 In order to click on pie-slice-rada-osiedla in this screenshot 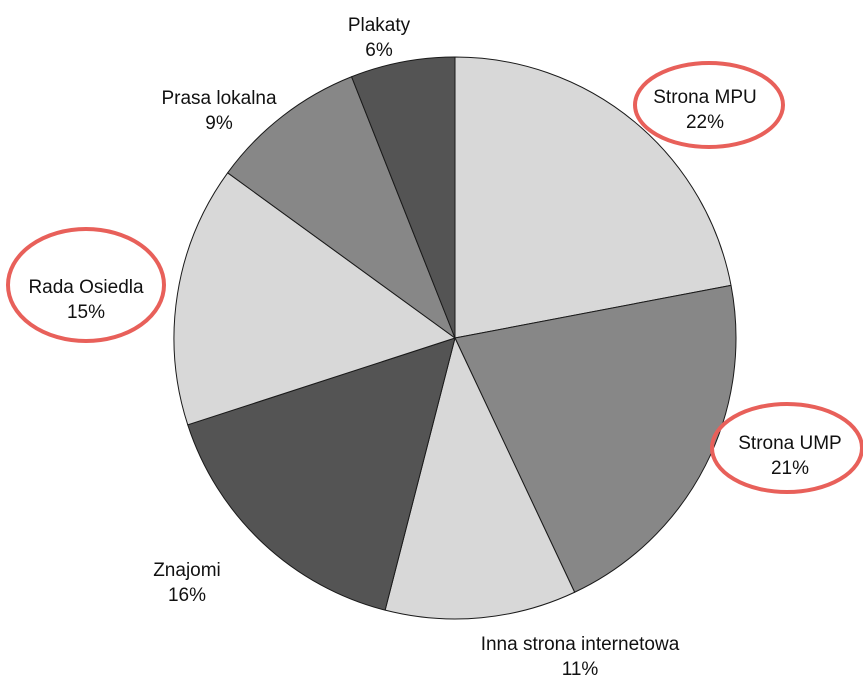, I will do `click(314, 299)`.